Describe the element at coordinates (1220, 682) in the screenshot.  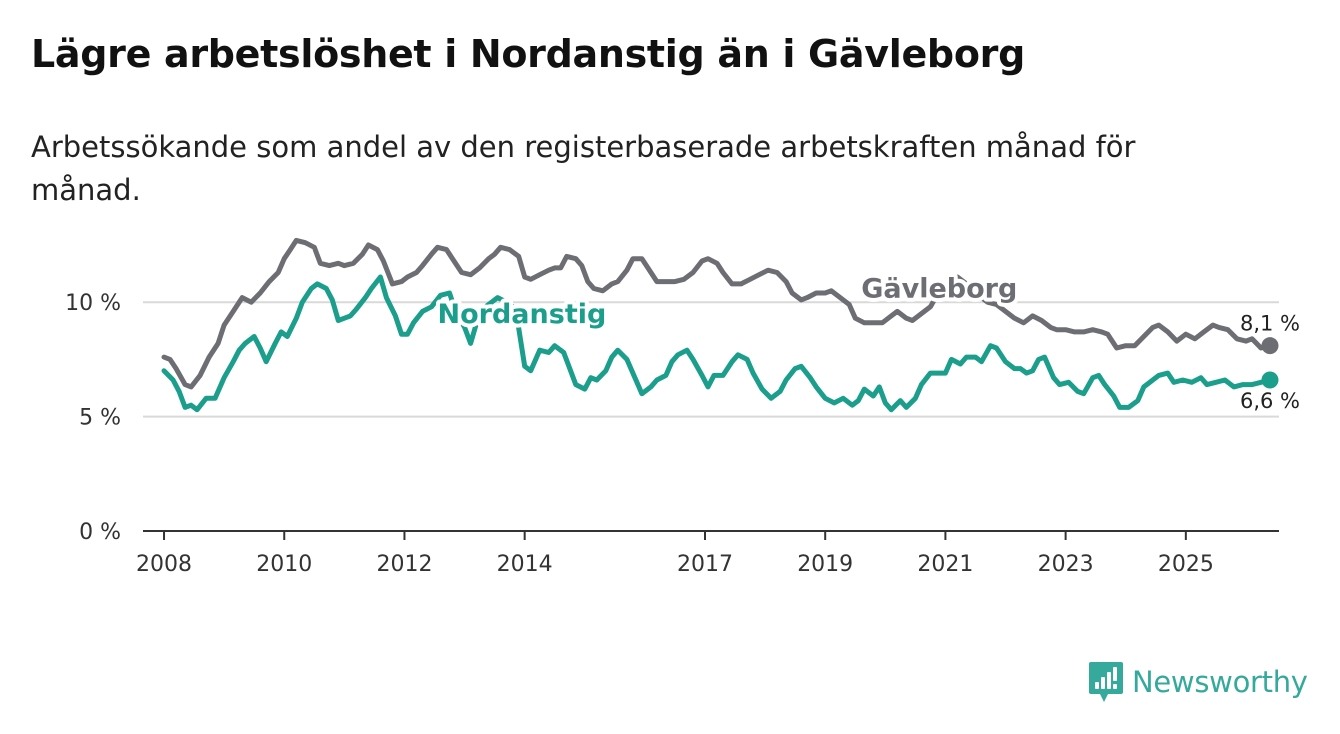
I see `newsworthy-brand-name: Newsworthy` at that location.